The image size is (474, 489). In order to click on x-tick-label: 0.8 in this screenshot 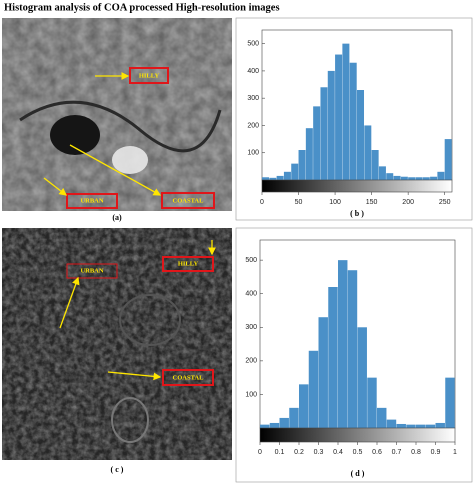, I will do `click(416, 452)`.